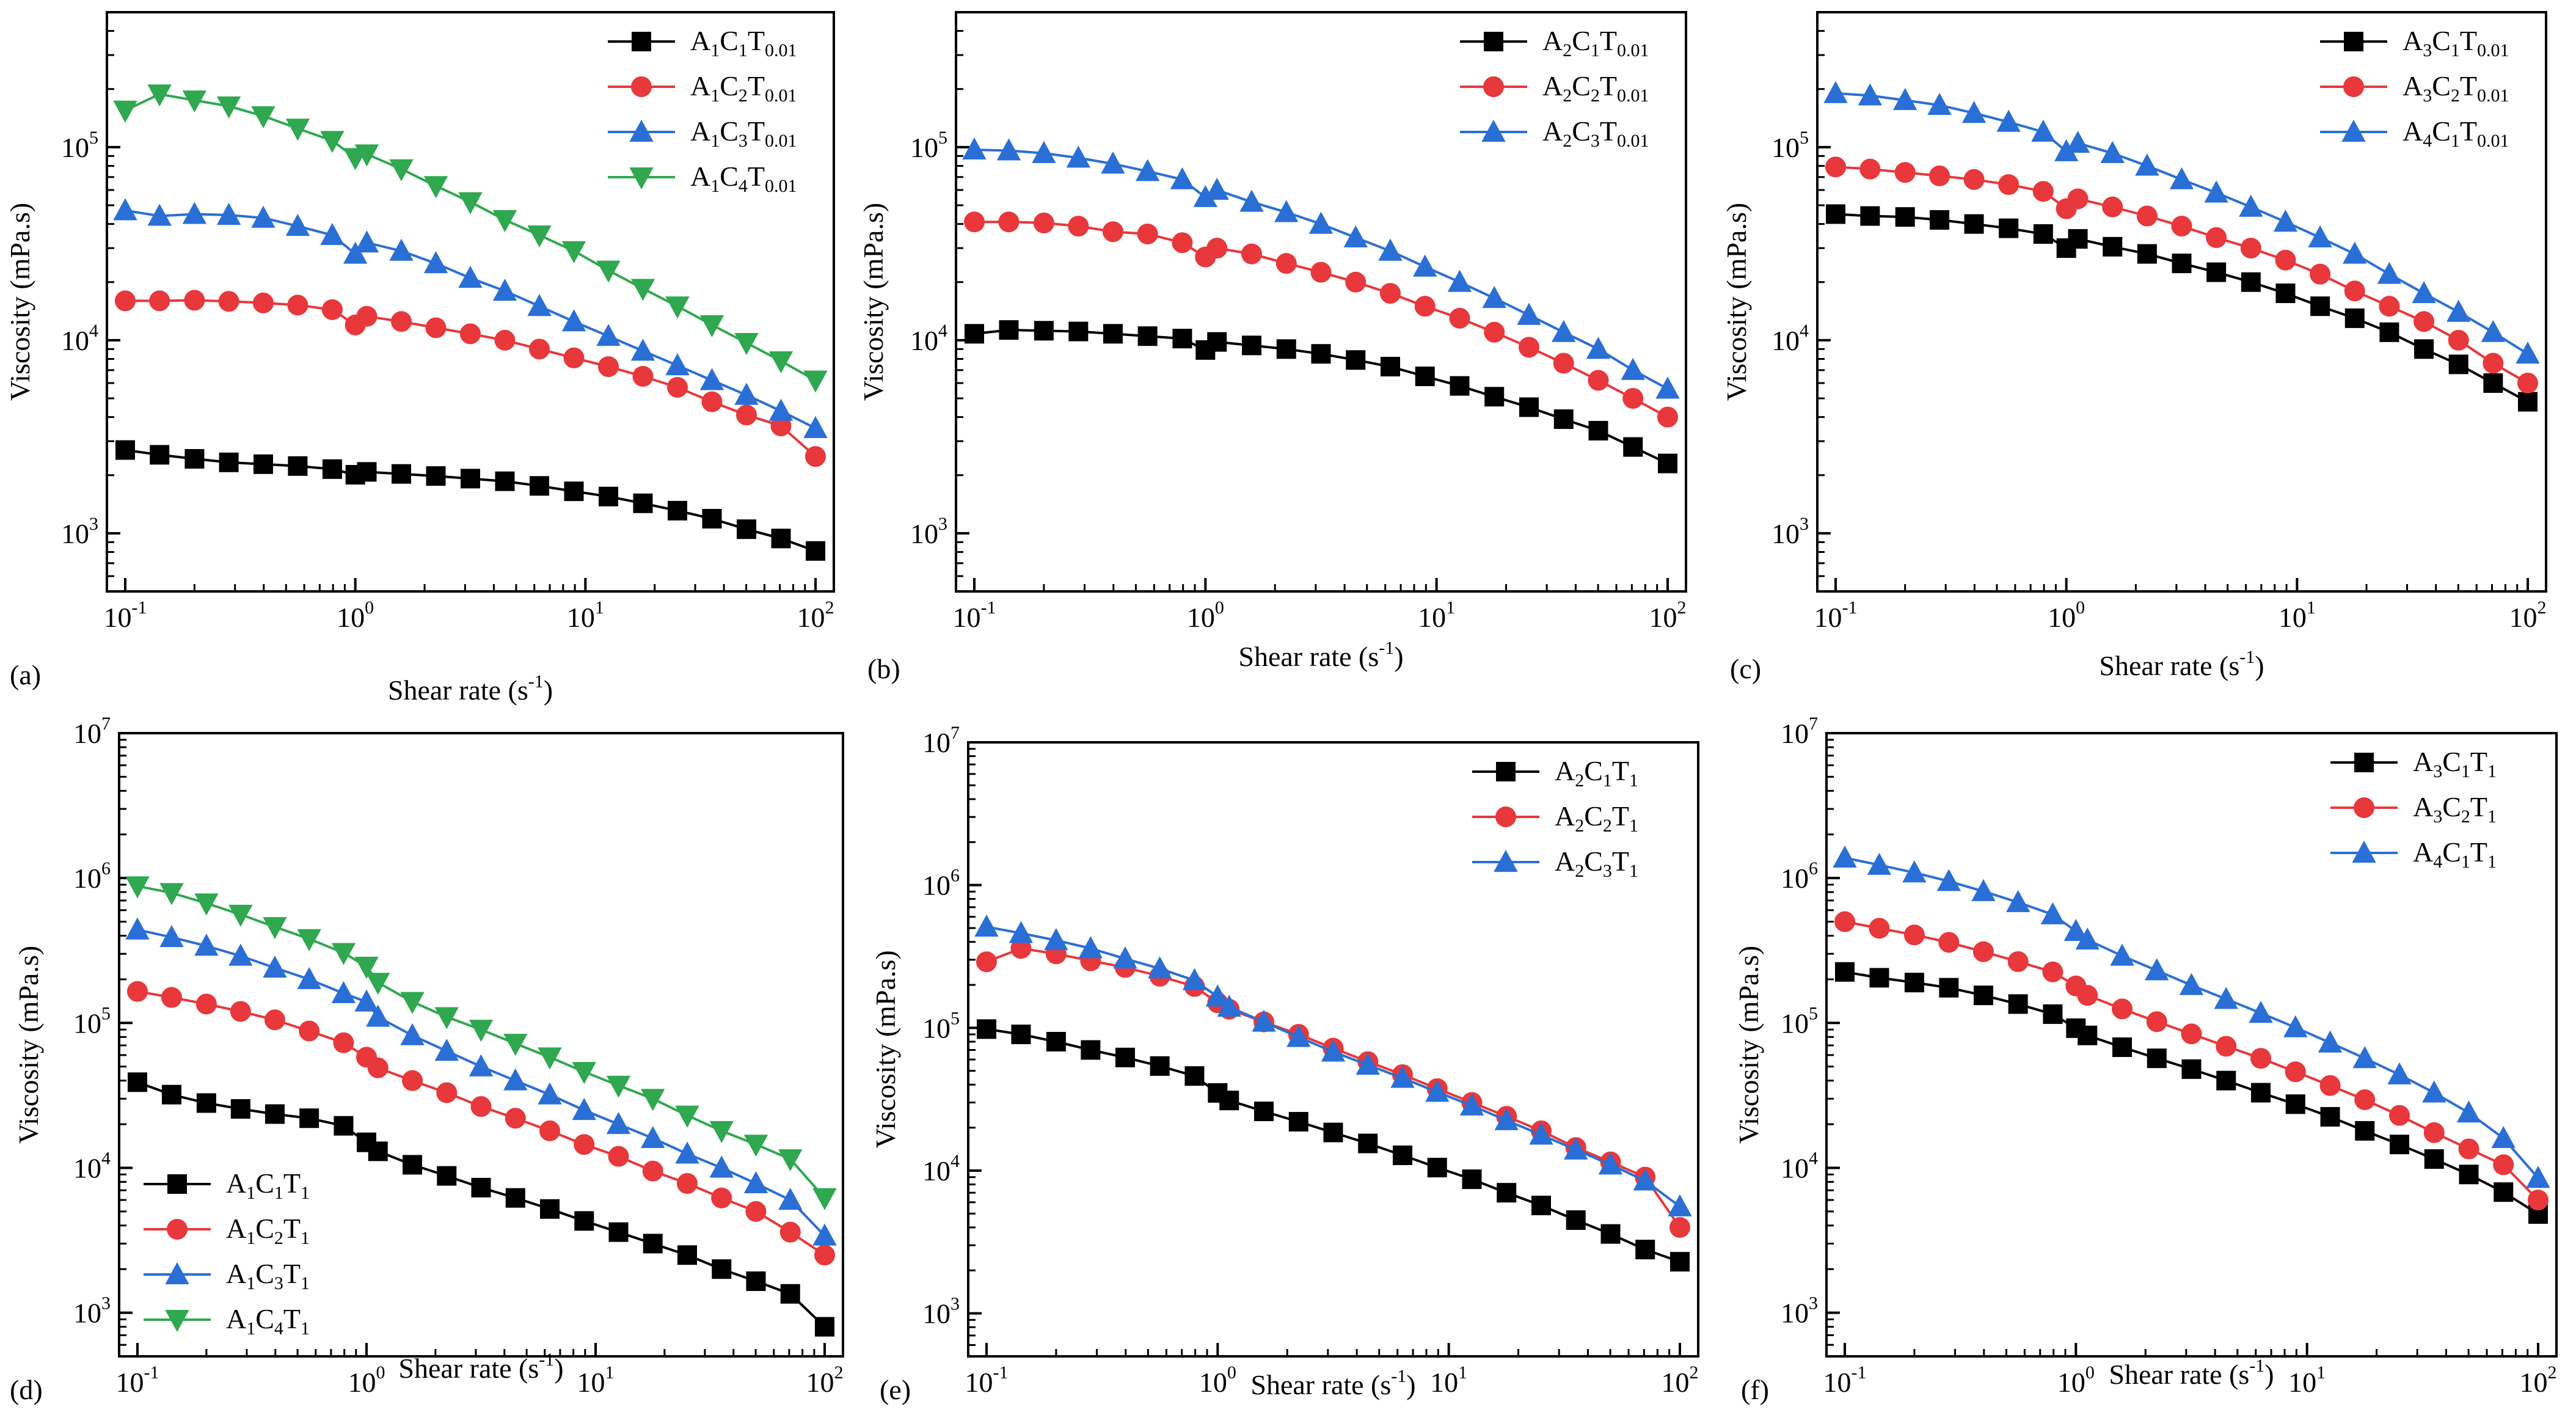 The image size is (2576, 1415). Describe the element at coordinates (1748, 1045) in the screenshot. I see `y-axis-label: Viscosity (mPa.s)` at that location.